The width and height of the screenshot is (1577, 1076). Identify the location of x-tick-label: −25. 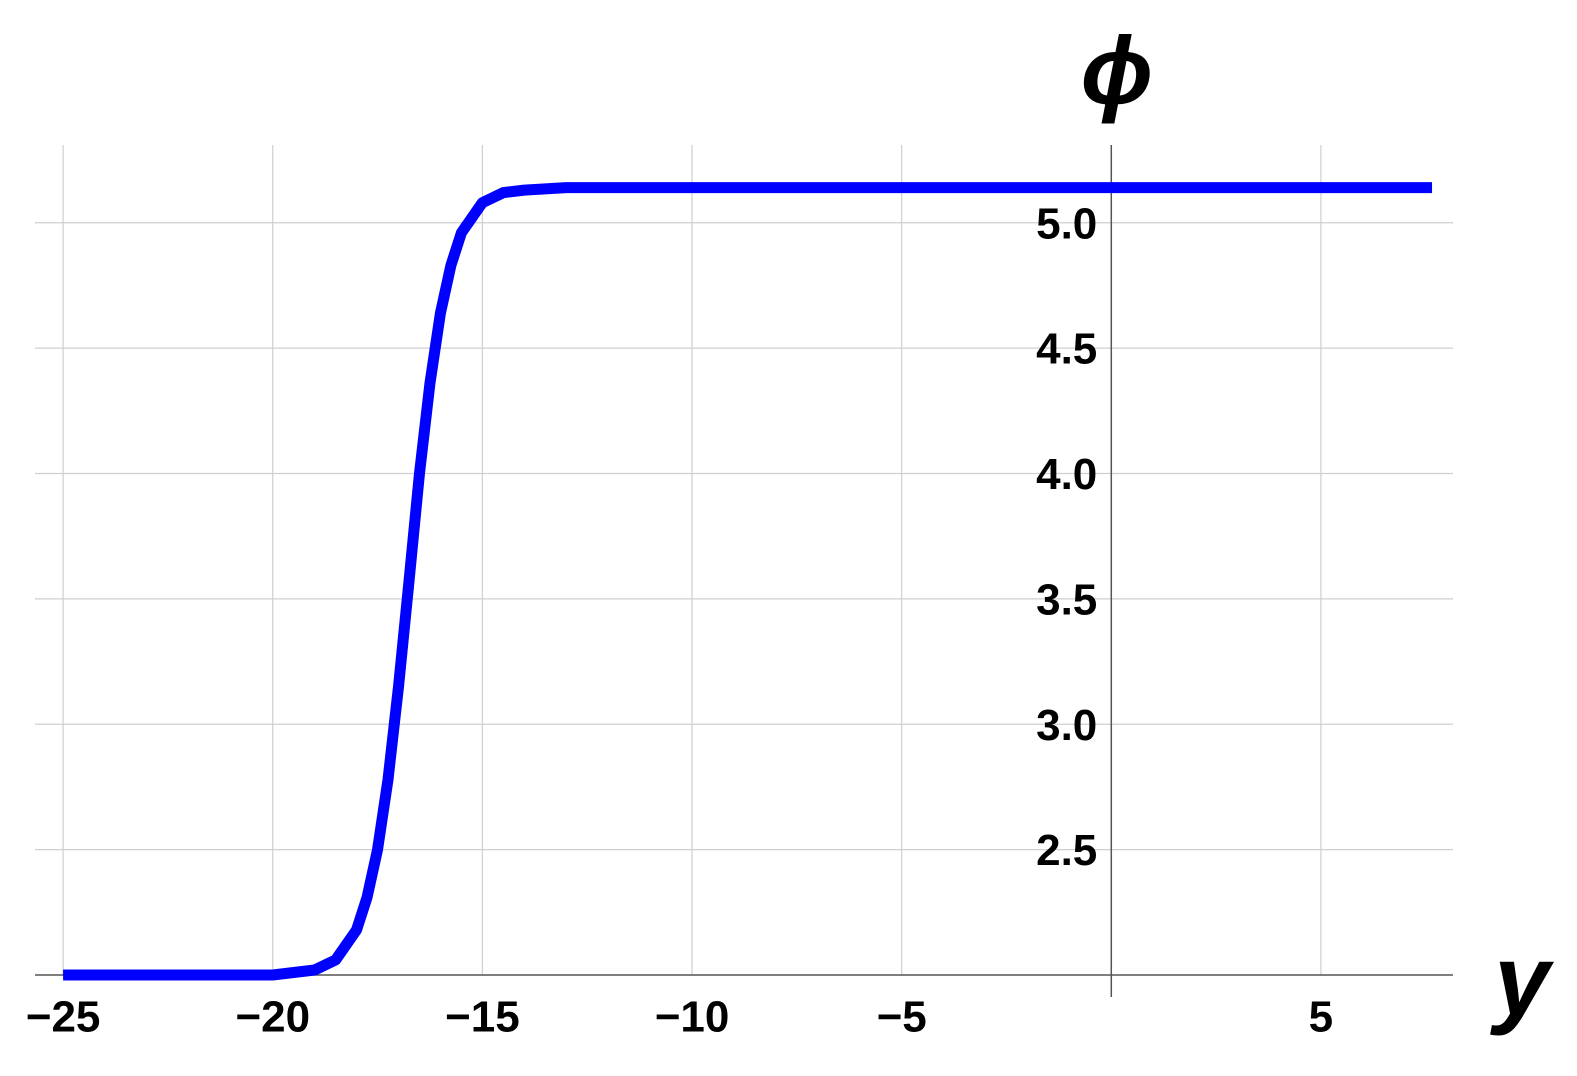
(63, 1017).